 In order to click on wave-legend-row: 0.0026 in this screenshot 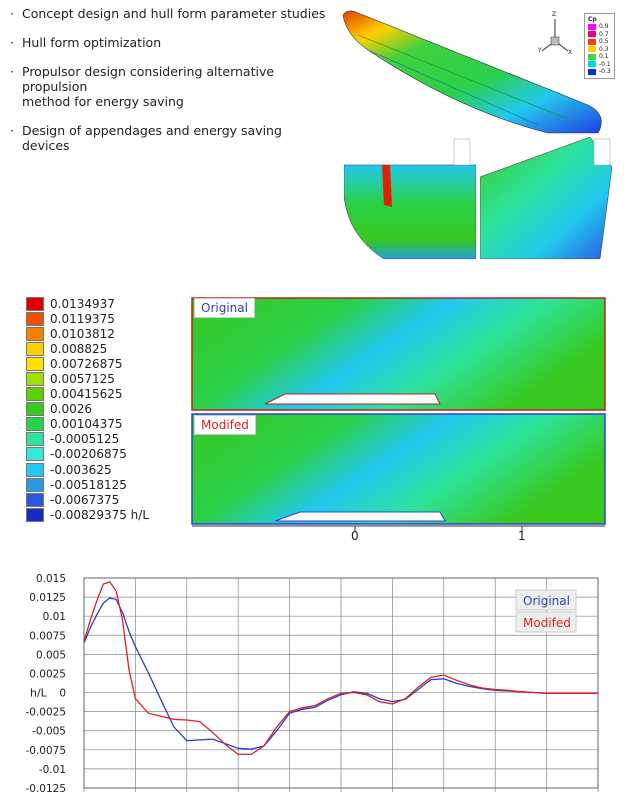, I will do `click(106, 409)`.